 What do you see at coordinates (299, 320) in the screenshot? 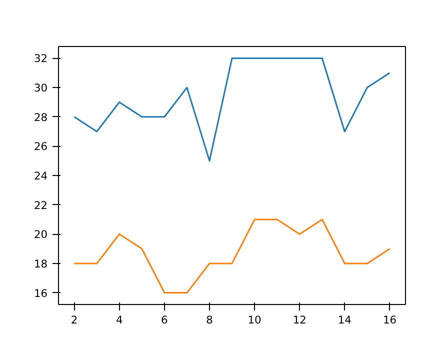
I see `x-tick-label: 12` at bounding box center [299, 320].